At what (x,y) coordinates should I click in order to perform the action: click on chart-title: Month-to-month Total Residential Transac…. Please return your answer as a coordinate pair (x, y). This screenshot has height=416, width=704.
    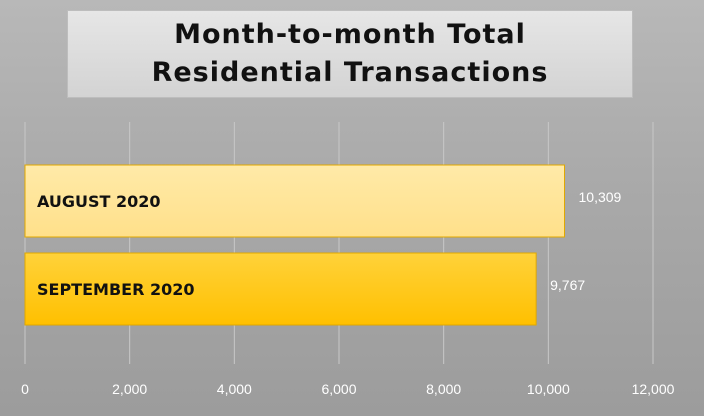
    Looking at the image, I should click on (350, 53).